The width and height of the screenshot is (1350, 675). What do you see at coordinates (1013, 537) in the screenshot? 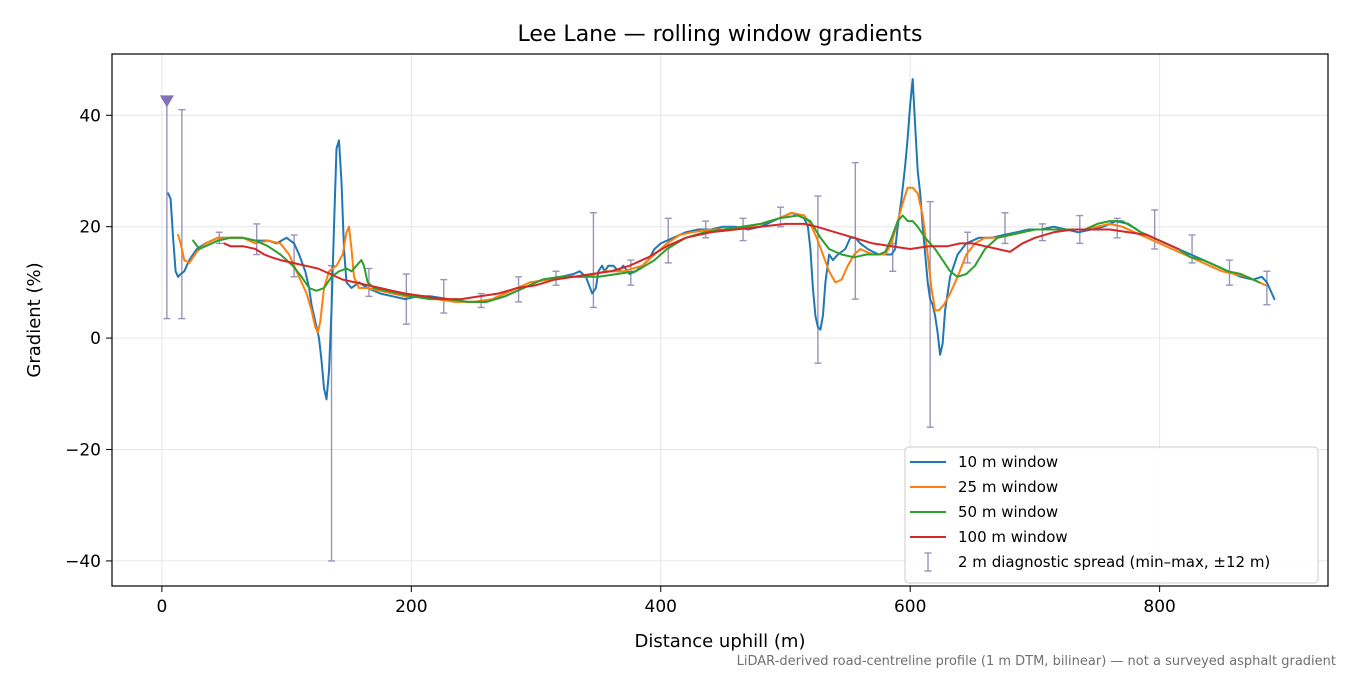
I see `legend-label: 100 m window` at bounding box center [1013, 537].